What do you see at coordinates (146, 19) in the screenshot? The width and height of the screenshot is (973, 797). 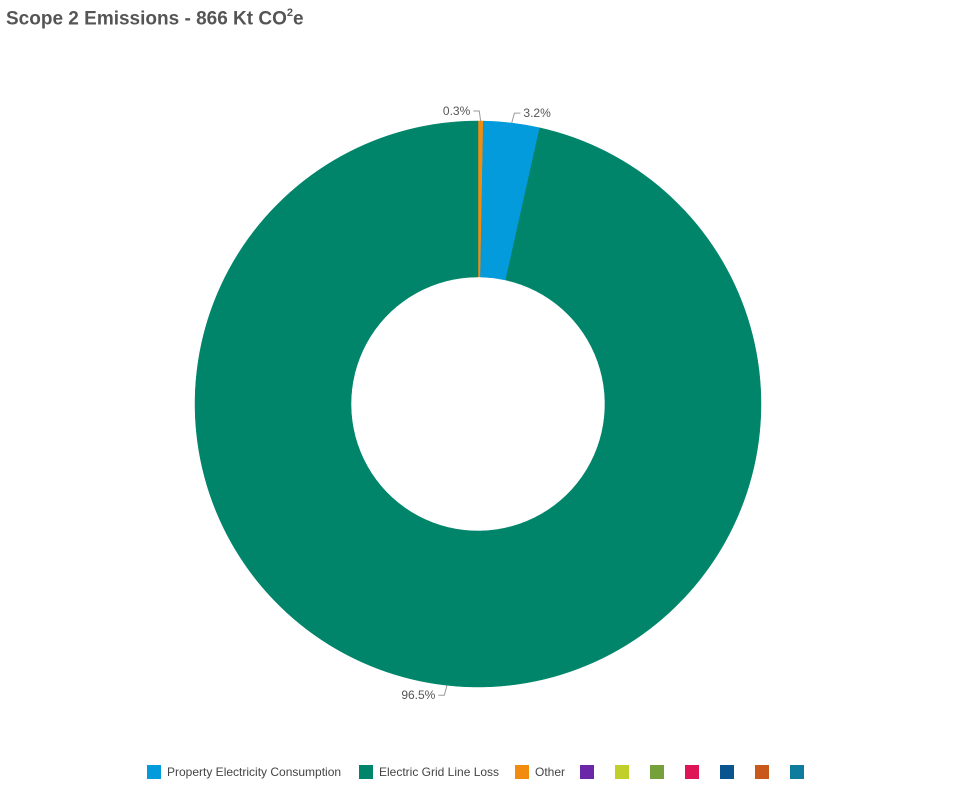 I see `chart-title-main: Scope 2 Emissions - 866 Kt CO` at bounding box center [146, 19].